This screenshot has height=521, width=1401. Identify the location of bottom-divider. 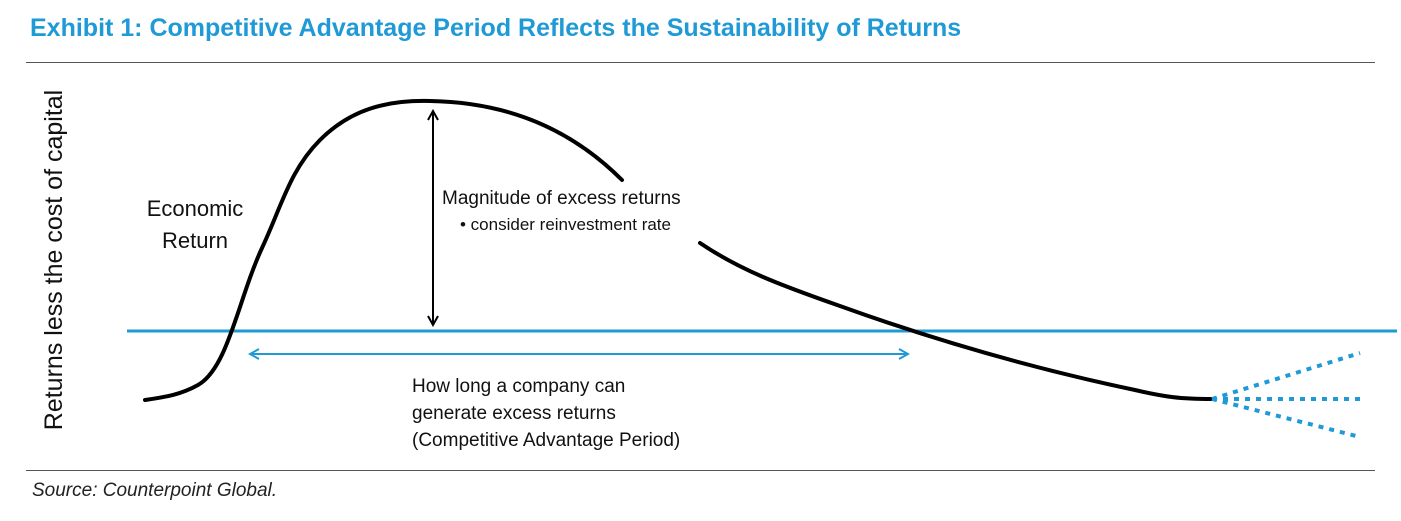
(700, 470).